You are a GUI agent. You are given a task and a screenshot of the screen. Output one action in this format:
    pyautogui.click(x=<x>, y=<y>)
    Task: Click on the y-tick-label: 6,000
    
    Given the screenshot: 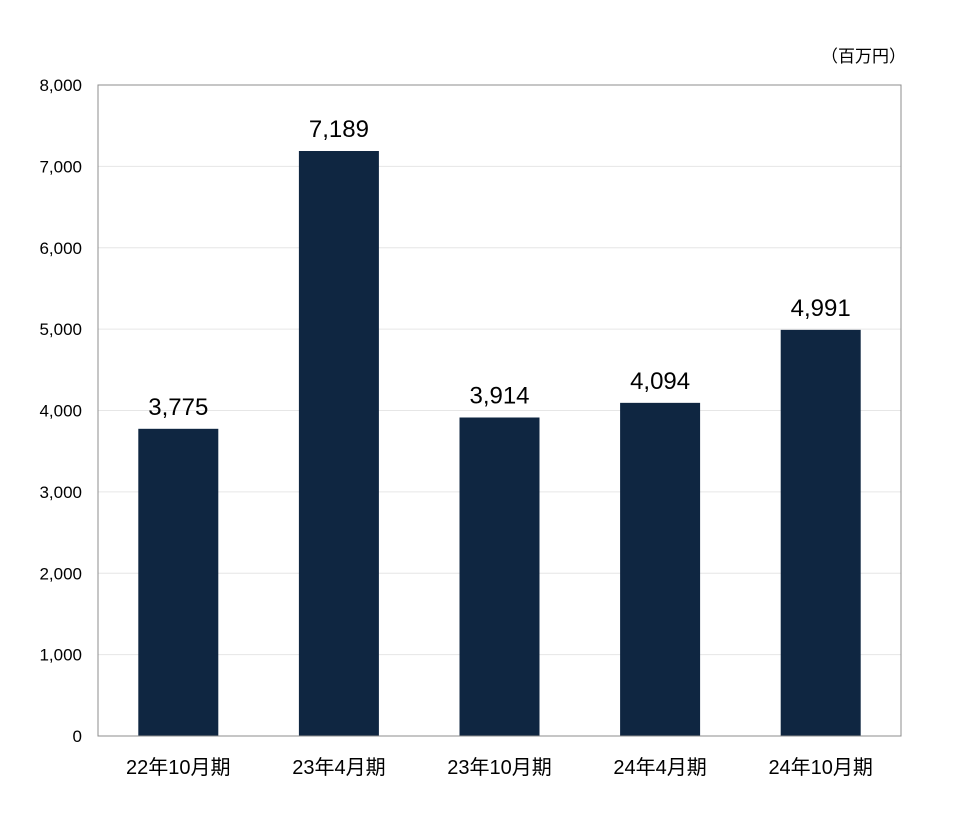 What is the action you would take?
    pyautogui.click(x=60, y=248)
    